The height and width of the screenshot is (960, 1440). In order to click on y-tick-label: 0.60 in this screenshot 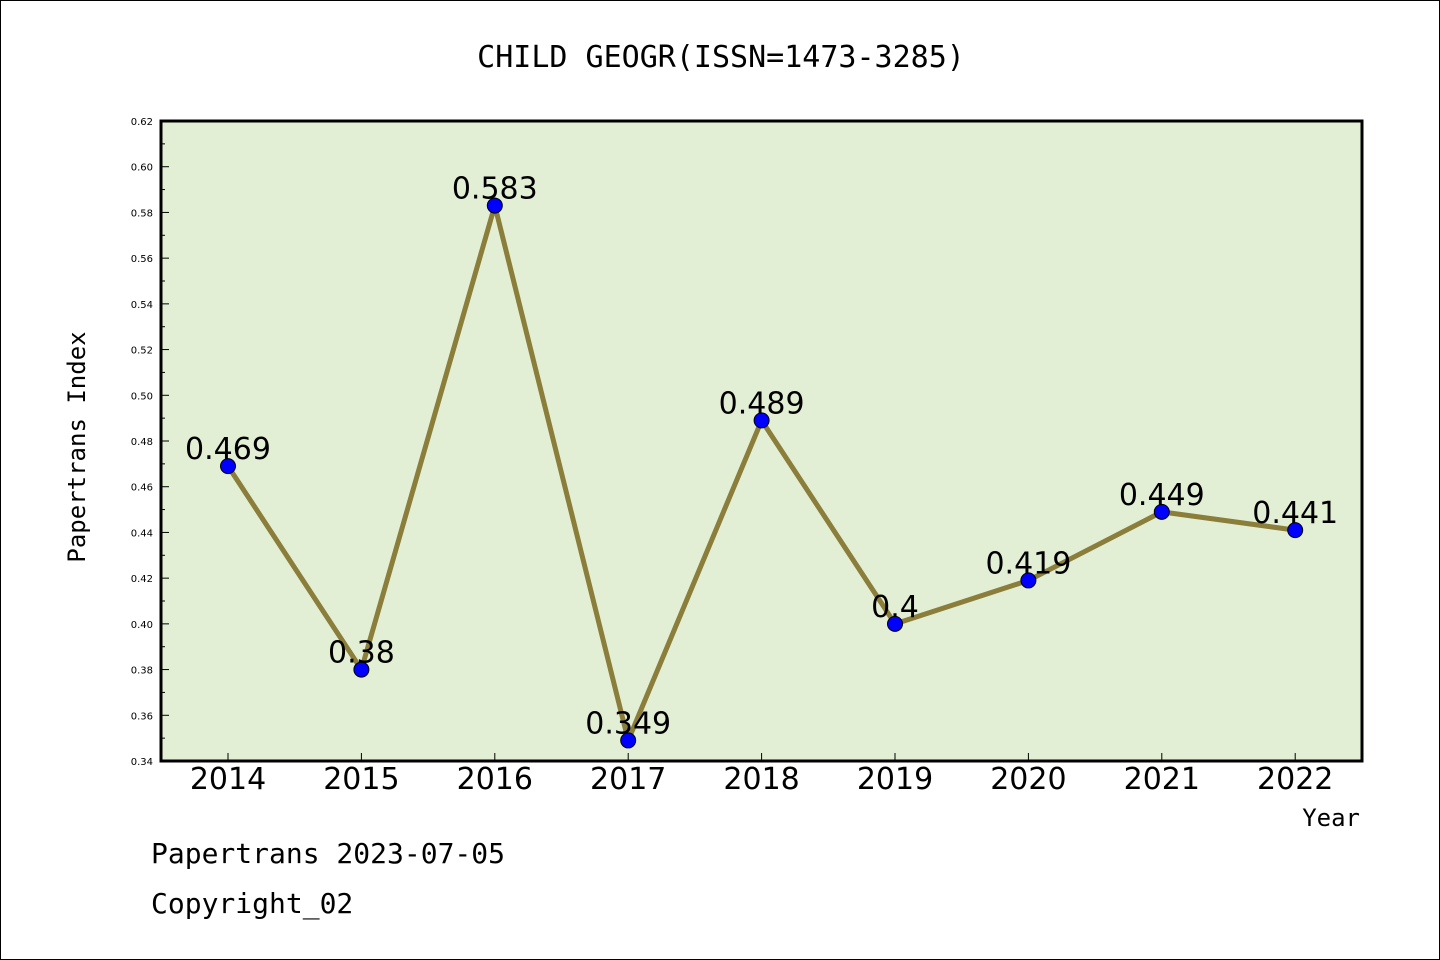, I will do `click(142, 168)`.